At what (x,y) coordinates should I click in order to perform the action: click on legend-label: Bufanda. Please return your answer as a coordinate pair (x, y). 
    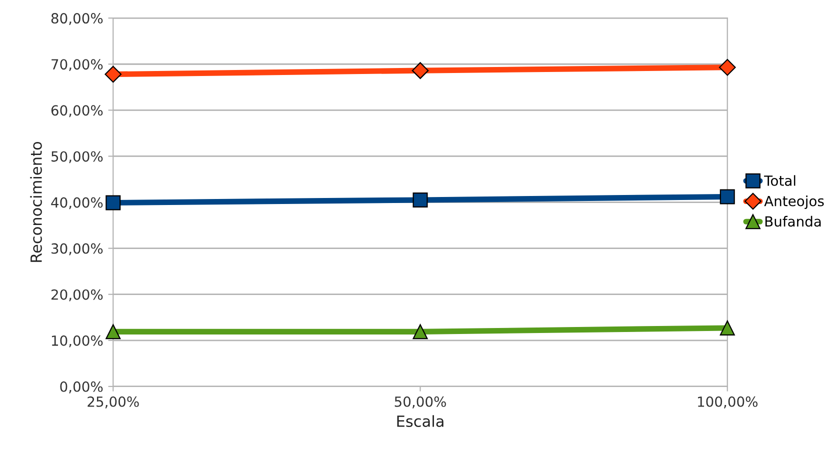
    Looking at the image, I should click on (793, 221).